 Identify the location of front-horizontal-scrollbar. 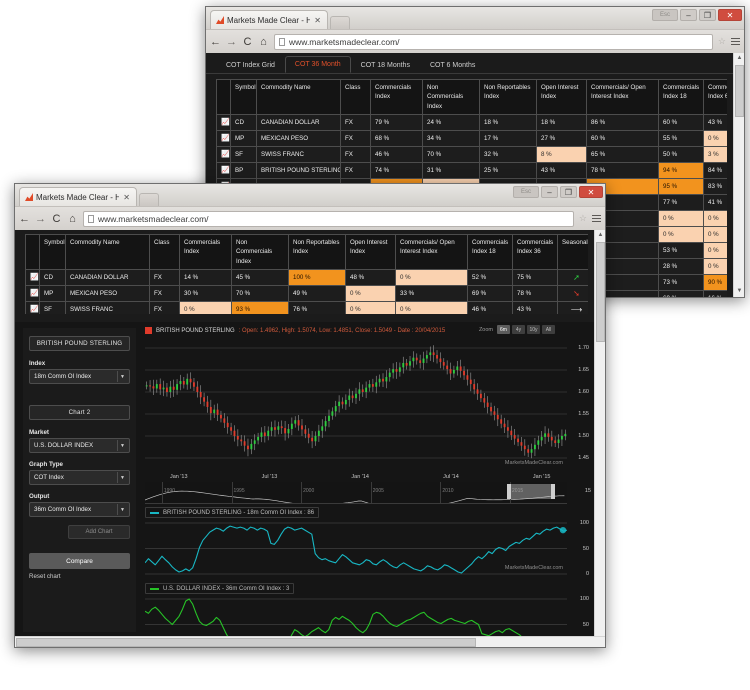
(310, 641).